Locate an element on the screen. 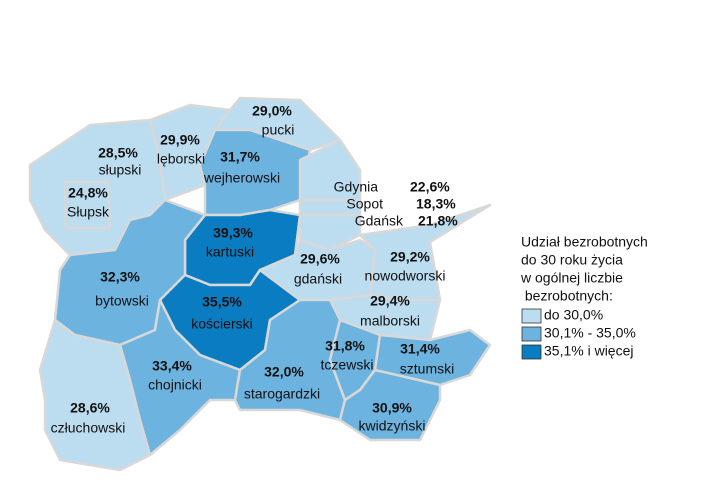  region-name: wejherowski is located at coordinates (241, 178).